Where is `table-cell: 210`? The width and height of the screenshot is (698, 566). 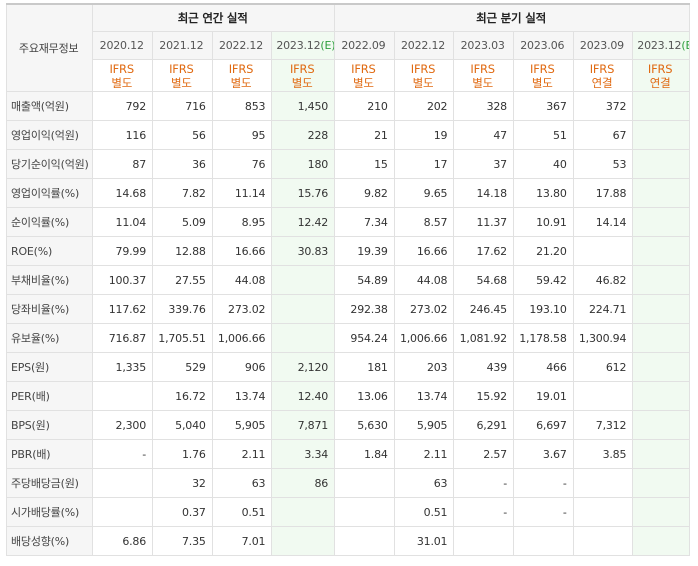
table-cell: 210 is located at coordinates (364, 106).